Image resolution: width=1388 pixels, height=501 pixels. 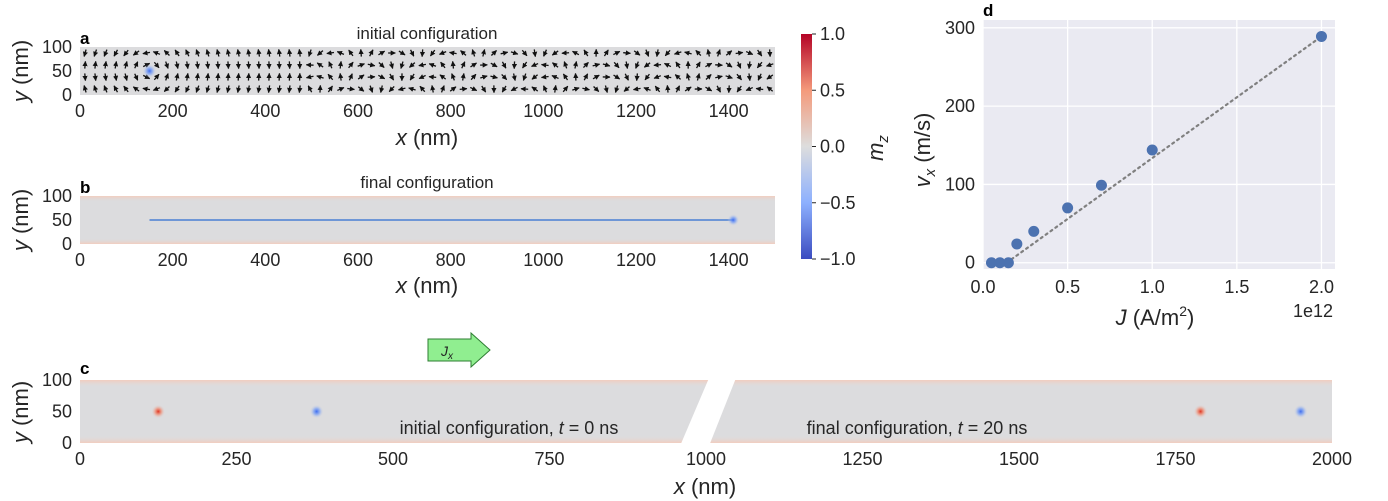 What do you see at coordinates (173, 260) in the screenshot?
I see `panel-b-xtick-label: 200` at bounding box center [173, 260].